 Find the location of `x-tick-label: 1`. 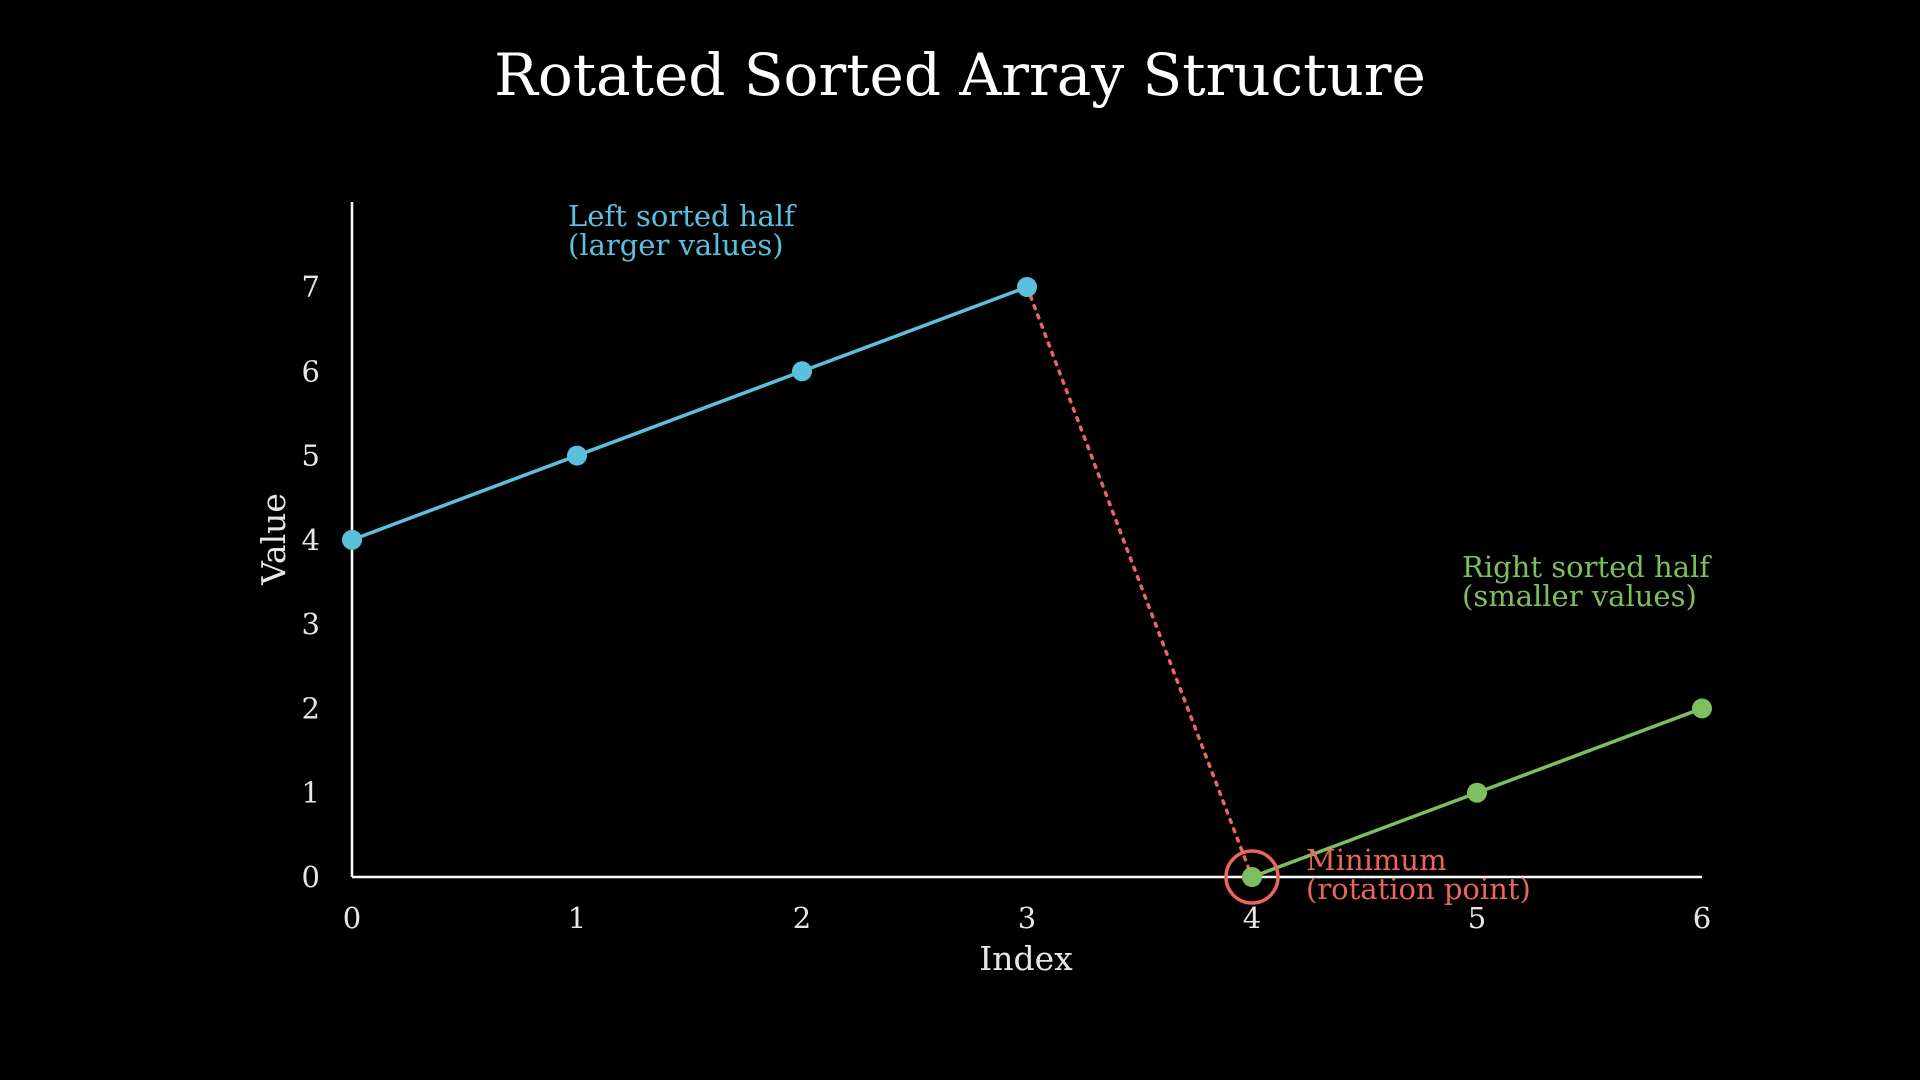

x-tick-label: 1 is located at coordinates (577, 918).